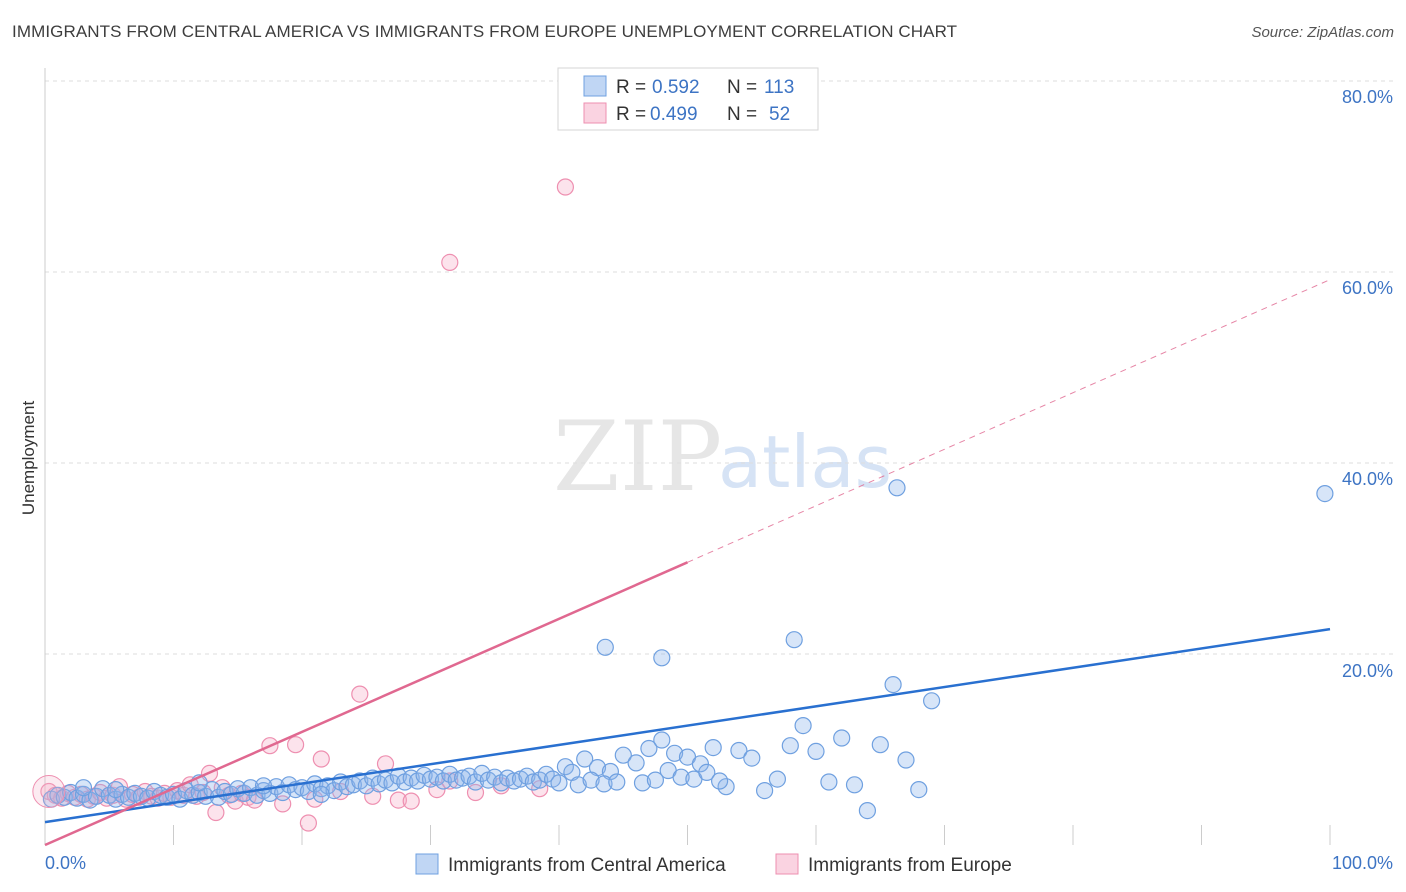 The image size is (1406, 892). Describe the element at coordinates (427, 864) in the screenshot. I see `series-legend-swatch-blue` at that location.